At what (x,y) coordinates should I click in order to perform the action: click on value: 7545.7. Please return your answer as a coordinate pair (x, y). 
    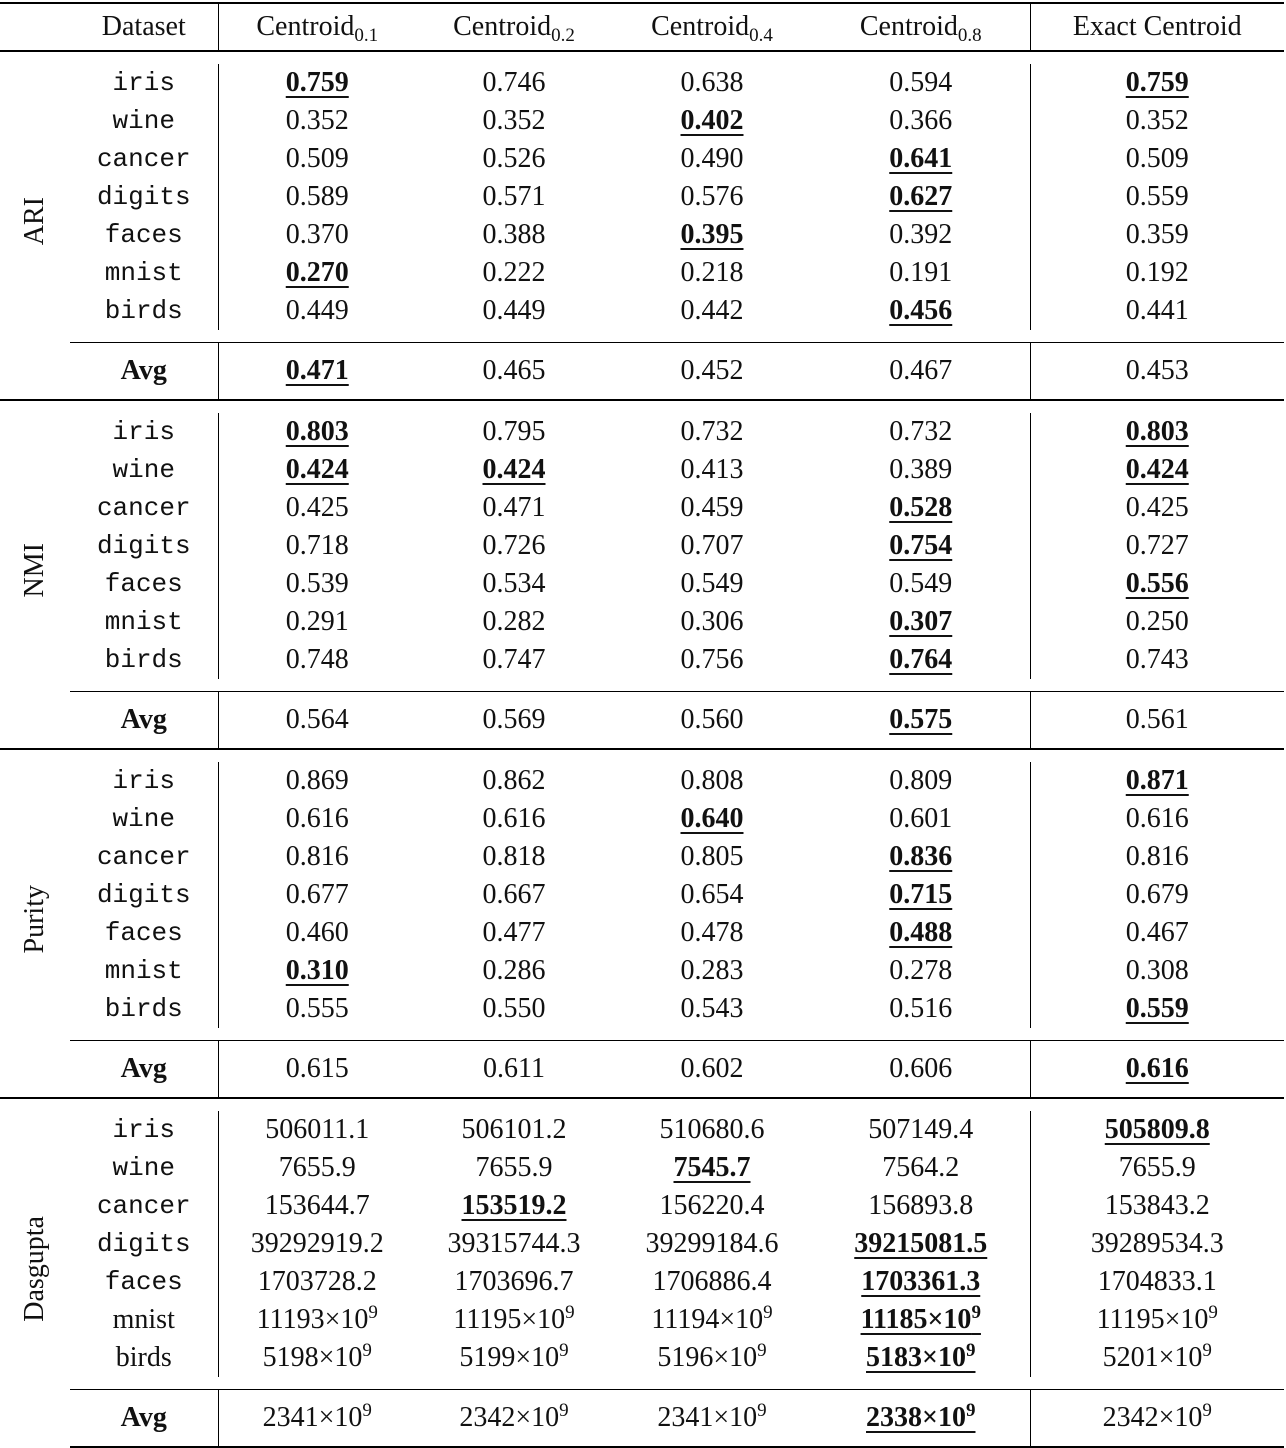
    Looking at the image, I should click on (712, 1167).